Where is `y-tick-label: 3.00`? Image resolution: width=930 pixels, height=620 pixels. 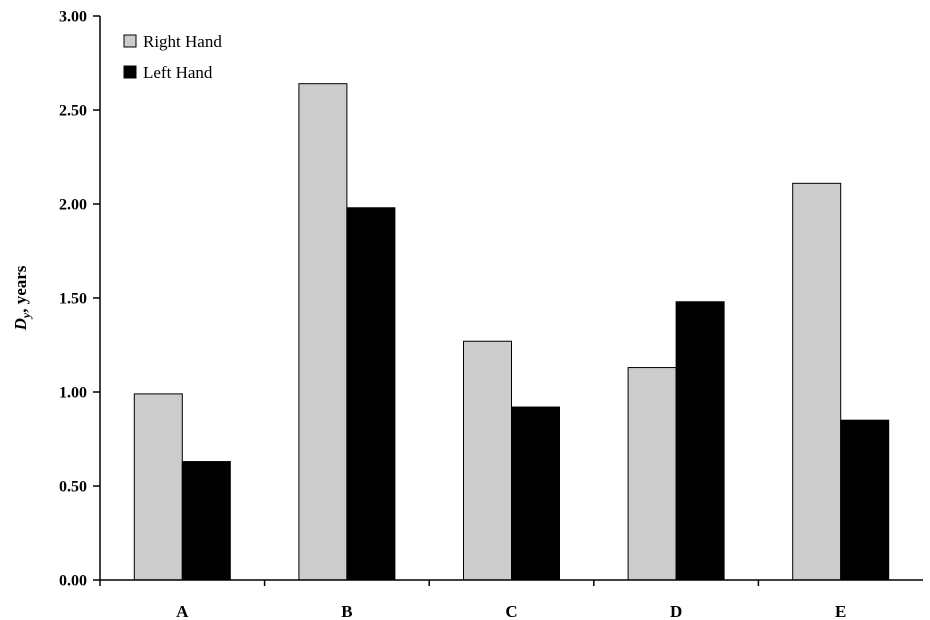 y-tick-label: 3.00 is located at coordinates (73, 17).